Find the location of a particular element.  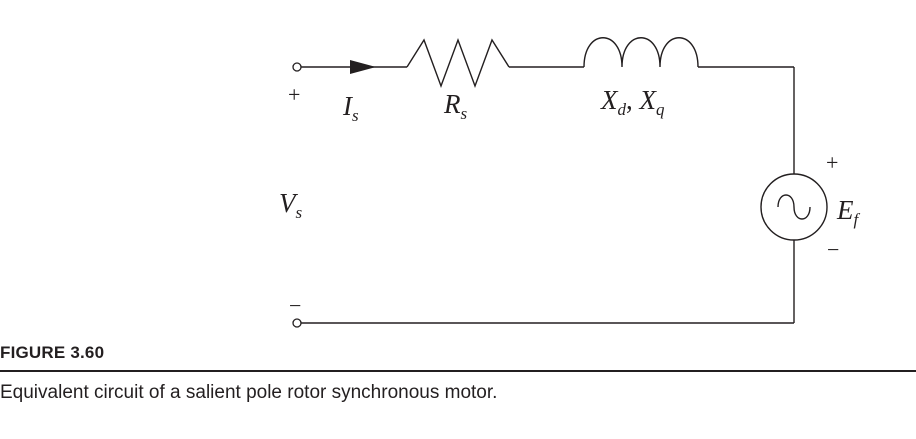

terminal-minus: − is located at coordinates (295, 305).